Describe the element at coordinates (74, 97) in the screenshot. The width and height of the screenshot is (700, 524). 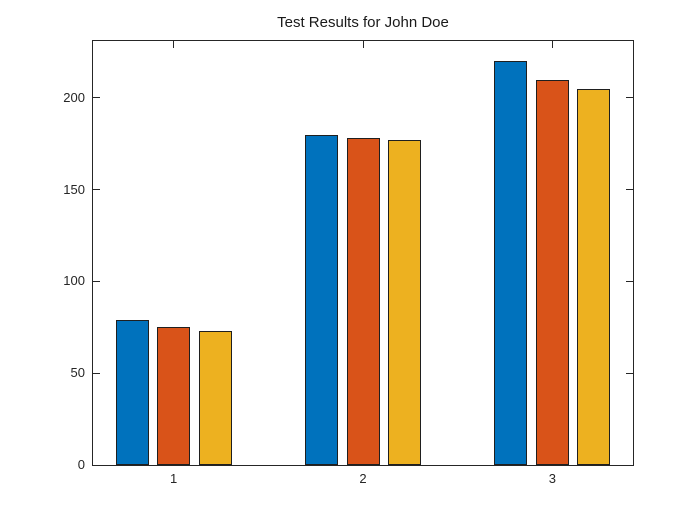
I see `y-axis-tick-label: 200` at that location.